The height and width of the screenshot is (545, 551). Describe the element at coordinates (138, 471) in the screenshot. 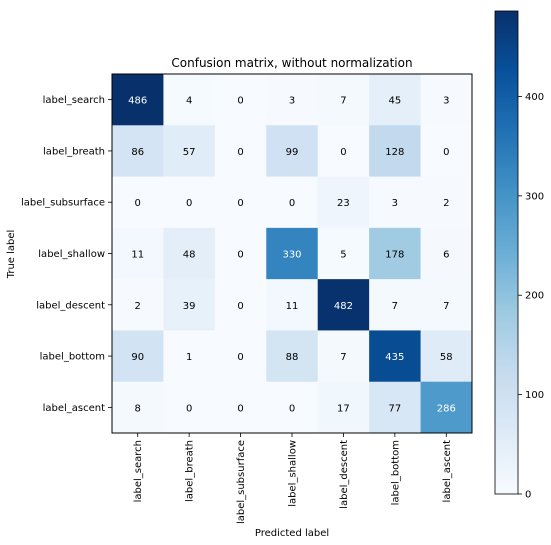

I see `x-tick-label: label_search` at that location.